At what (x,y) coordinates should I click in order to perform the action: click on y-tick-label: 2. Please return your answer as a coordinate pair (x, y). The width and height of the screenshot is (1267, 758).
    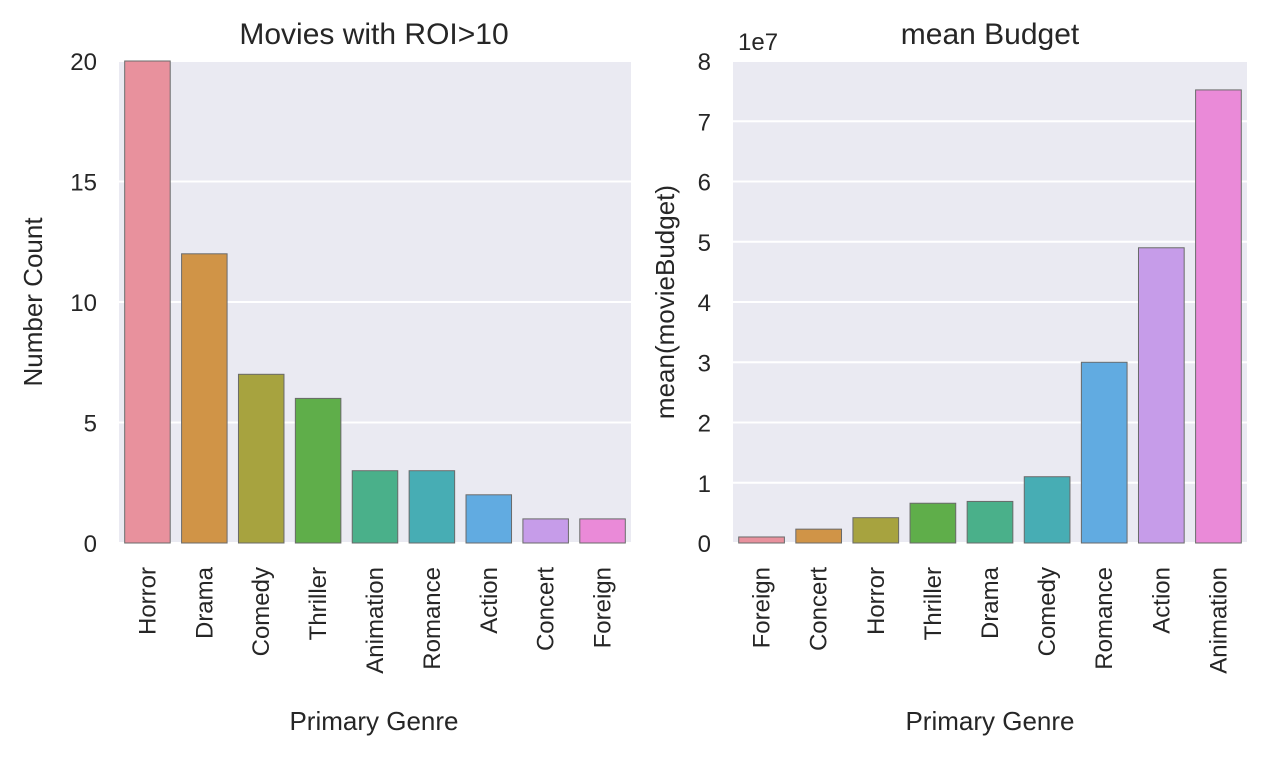
    Looking at the image, I should click on (704, 424).